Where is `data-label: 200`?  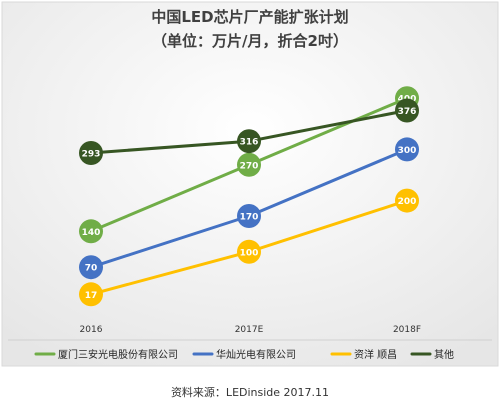 data-label: 200 is located at coordinates (407, 202).